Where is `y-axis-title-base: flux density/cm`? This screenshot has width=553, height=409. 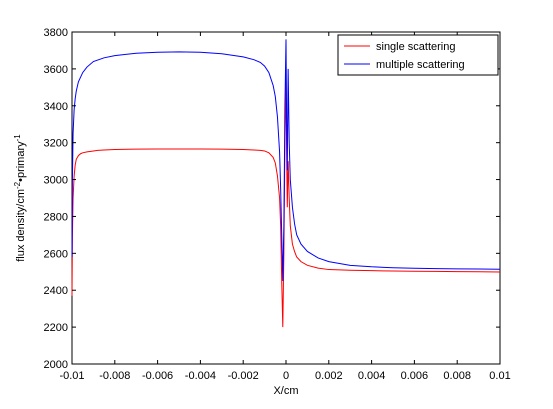 y-axis-title-base: flux density/cm is located at coordinates (21, 225).